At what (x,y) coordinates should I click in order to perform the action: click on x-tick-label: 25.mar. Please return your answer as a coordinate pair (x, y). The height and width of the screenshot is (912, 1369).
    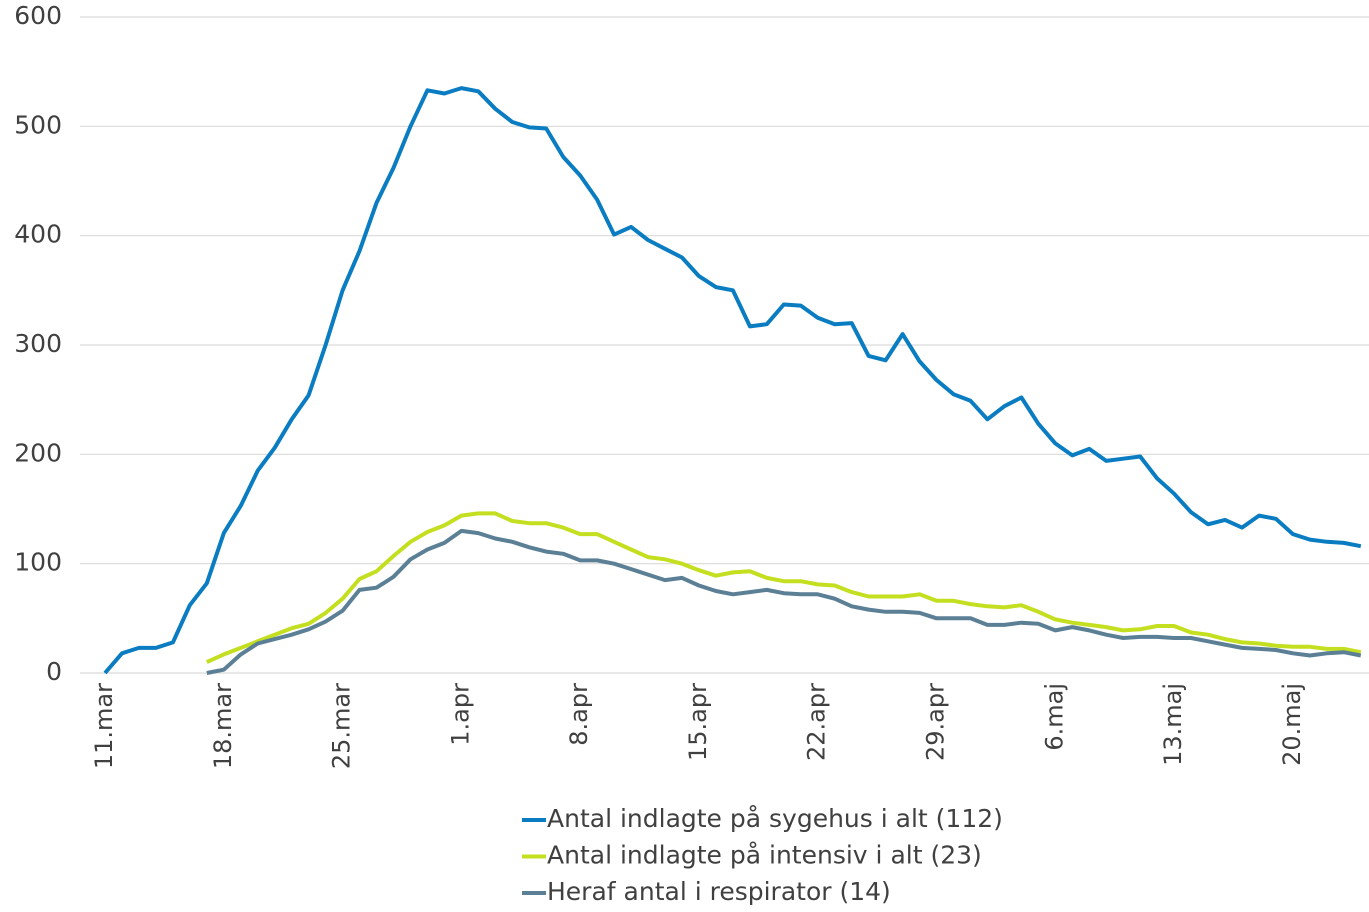
    Looking at the image, I should click on (342, 726).